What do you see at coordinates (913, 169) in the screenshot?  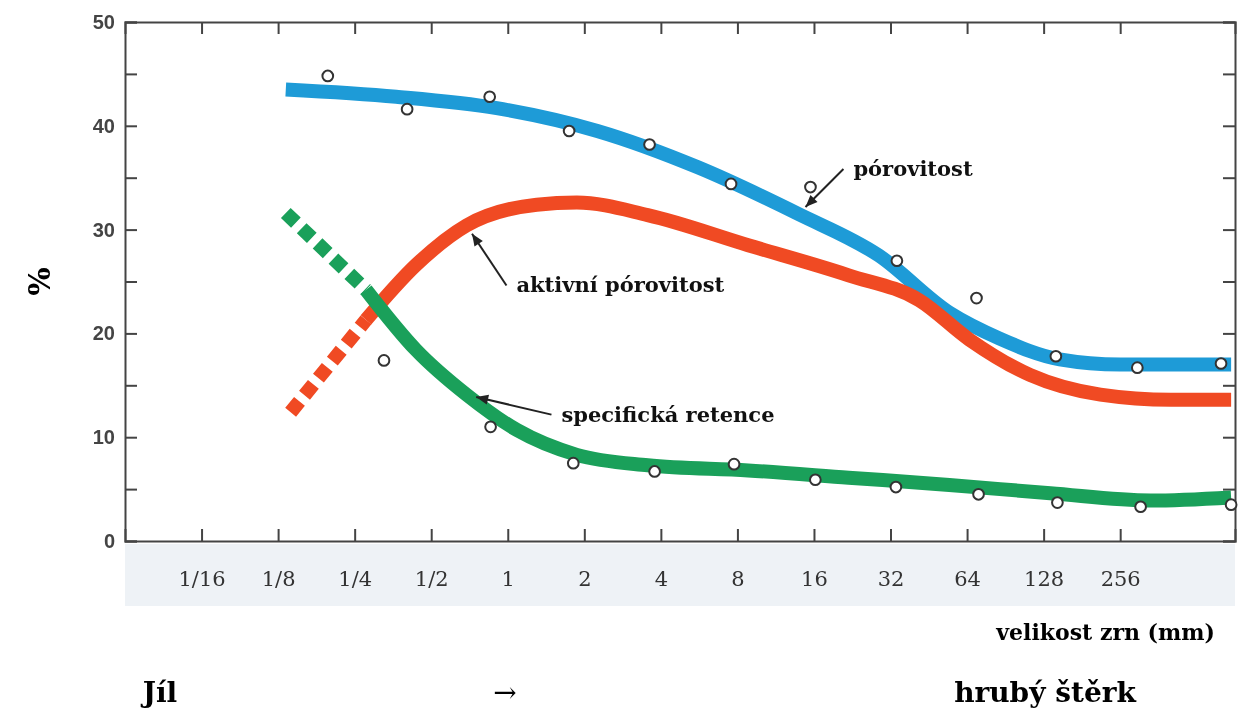 I see `text: pórovitost` at bounding box center [913, 169].